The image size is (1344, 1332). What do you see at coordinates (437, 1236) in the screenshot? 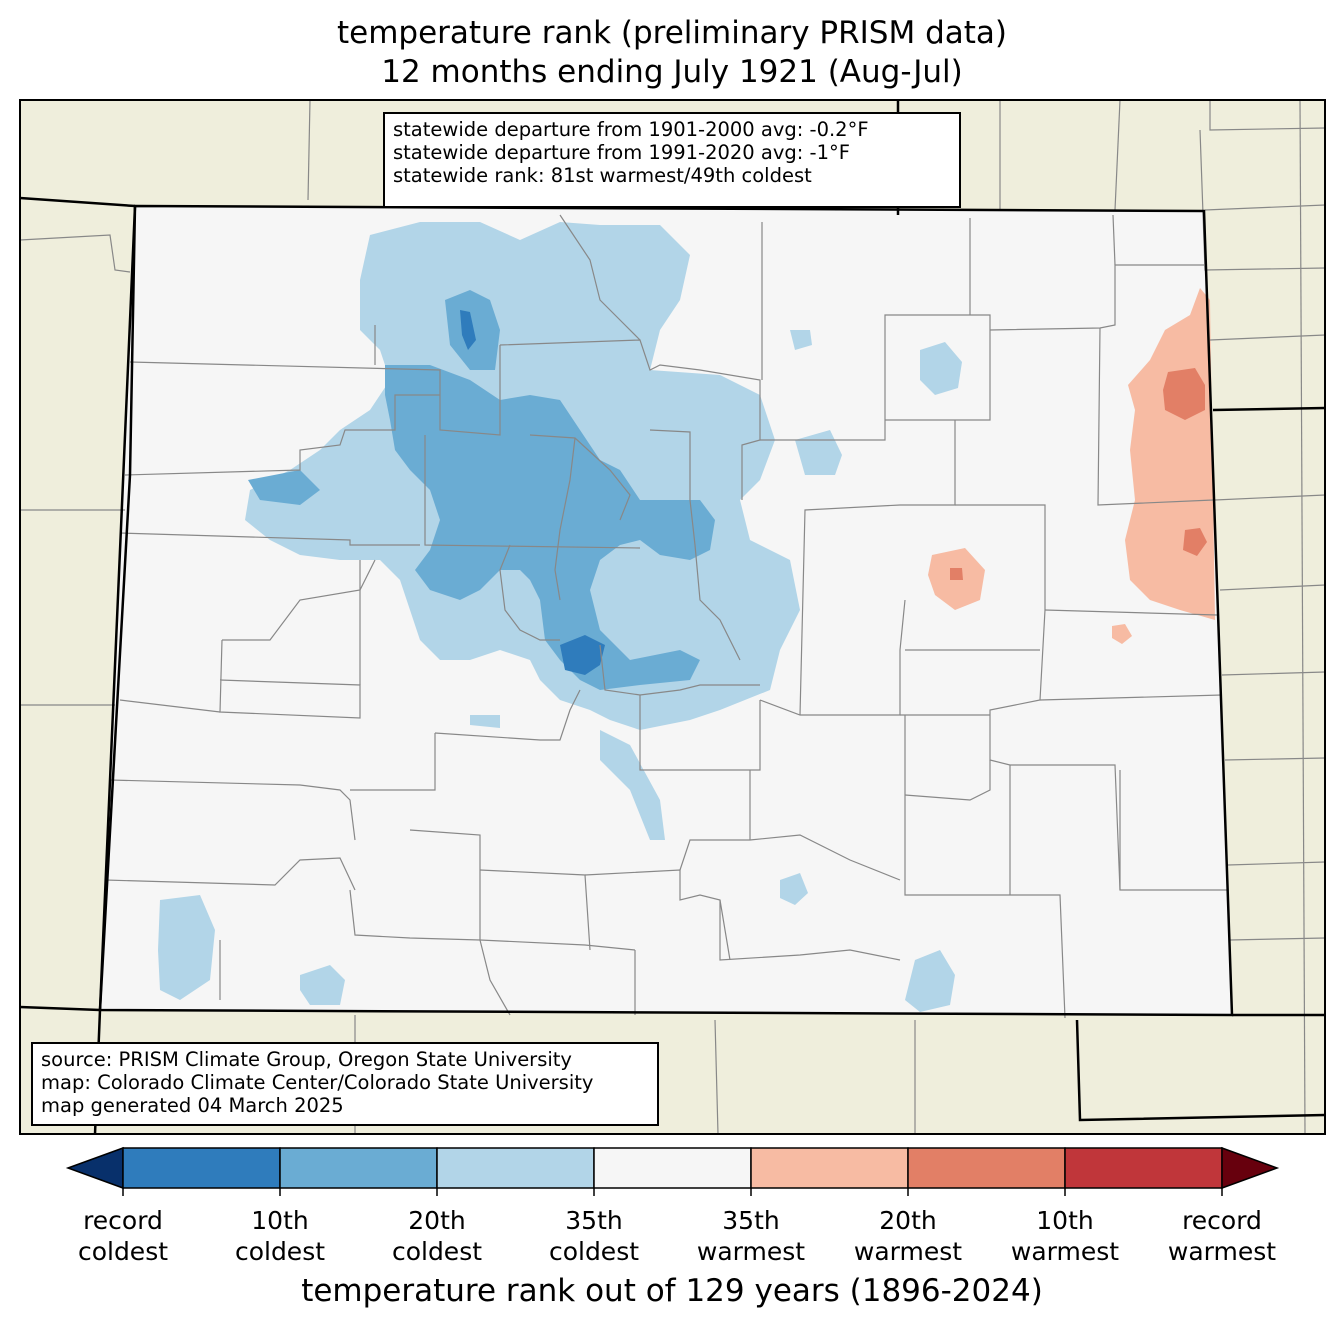
I see `colorbar-label-20th-coldest: 20th coldest` at bounding box center [437, 1236].